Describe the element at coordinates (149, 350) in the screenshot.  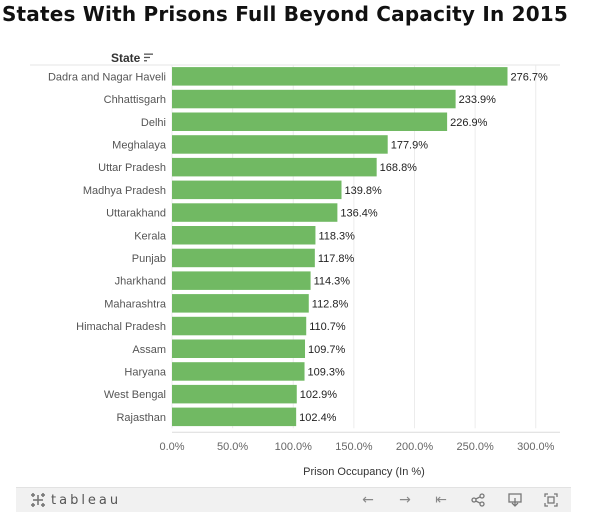
I see `category-label: Assam` at that location.